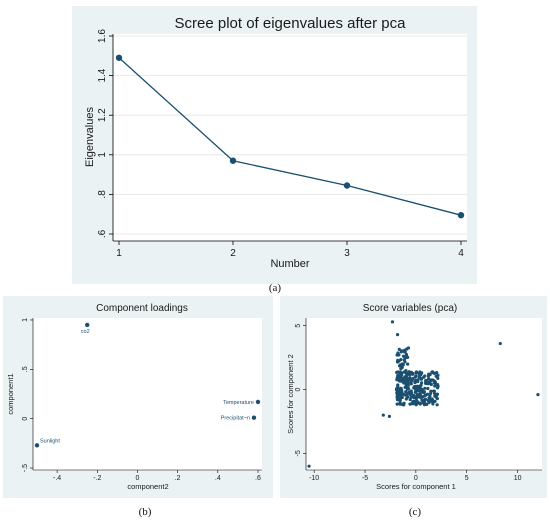 This screenshot has height=521, width=550. I want to click on scores-x-tick-label: 0, so click(416, 478).